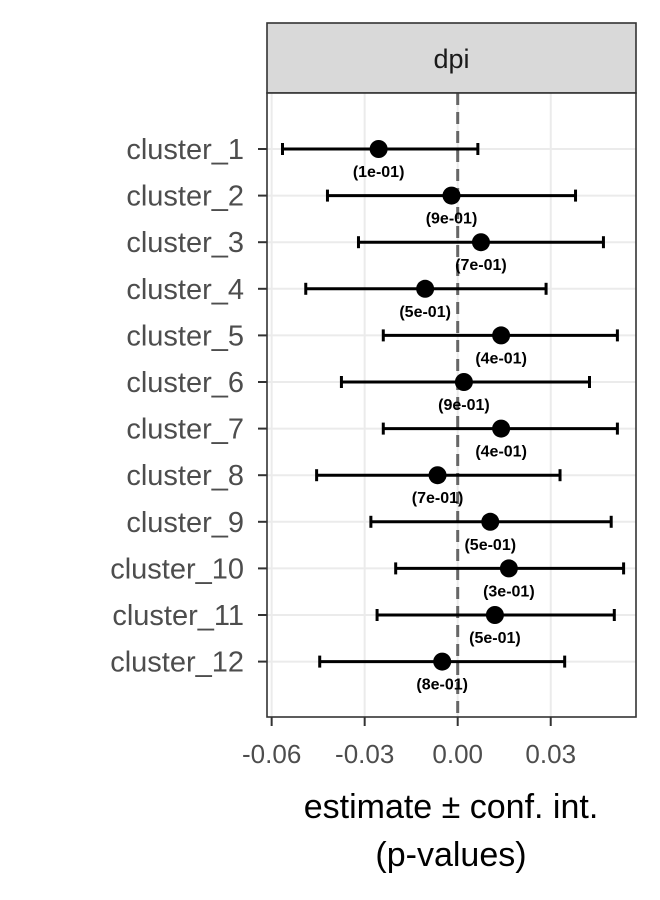 The width and height of the screenshot is (660, 900). What do you see at coordinates (501, 452) in the screenshot?
I see `pvalue-label-7: (4e-01)` at bounding box center [501, 452].